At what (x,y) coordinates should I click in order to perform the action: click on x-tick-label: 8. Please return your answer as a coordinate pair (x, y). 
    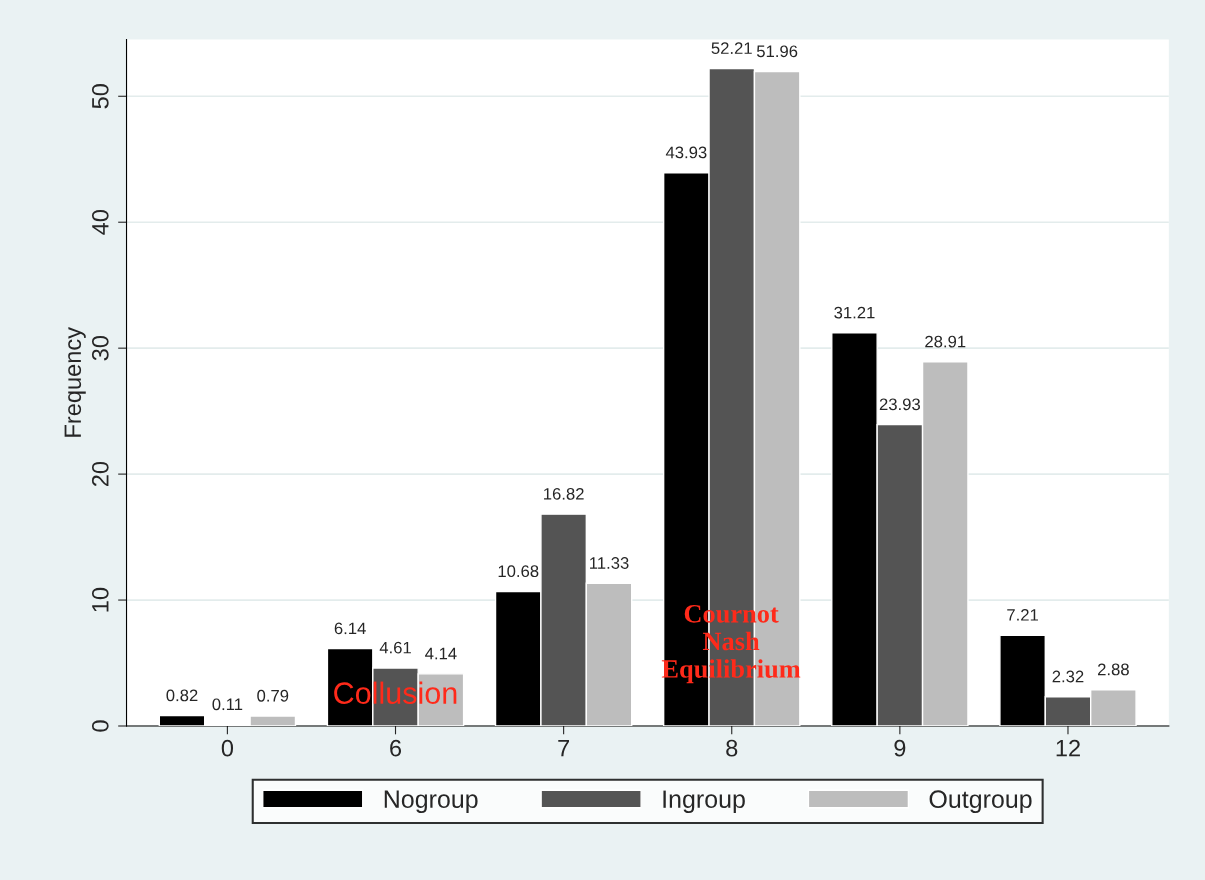
    Looking at the image, I should click on (732, 748).